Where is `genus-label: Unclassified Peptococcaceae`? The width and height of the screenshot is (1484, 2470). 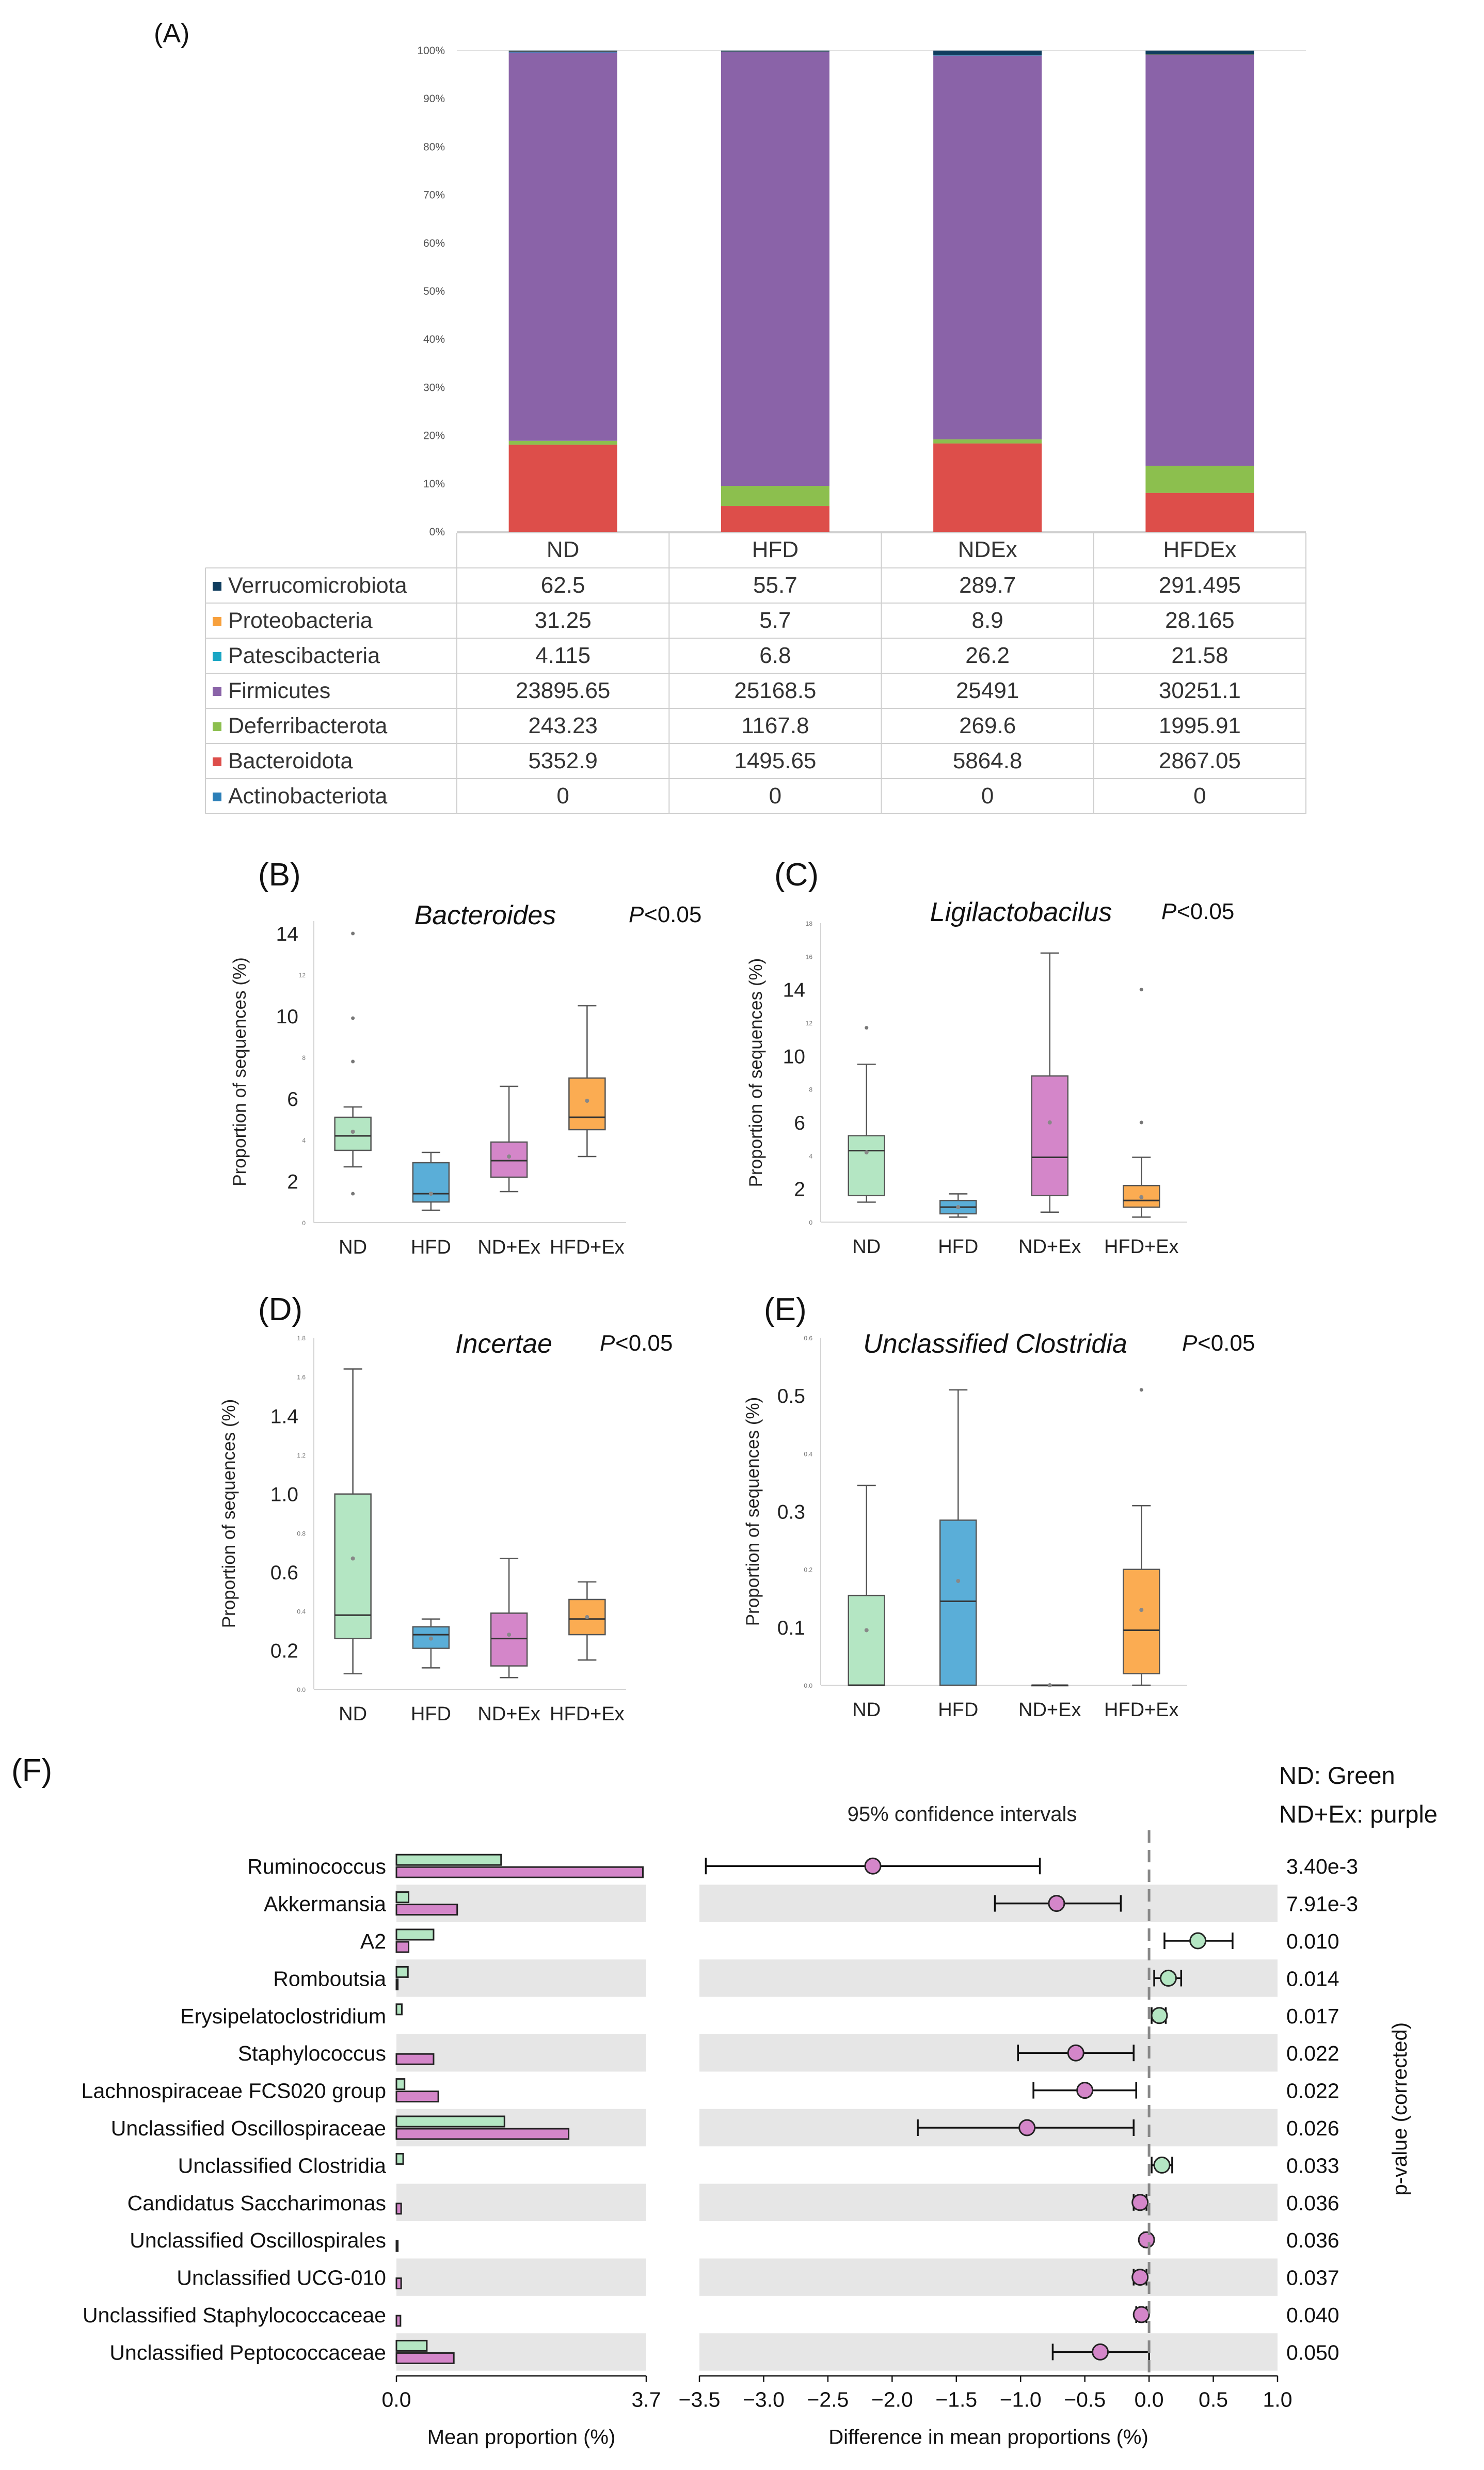
genus-label: Unclassified Peptococcaceae is located at coordinates (247, 2352).